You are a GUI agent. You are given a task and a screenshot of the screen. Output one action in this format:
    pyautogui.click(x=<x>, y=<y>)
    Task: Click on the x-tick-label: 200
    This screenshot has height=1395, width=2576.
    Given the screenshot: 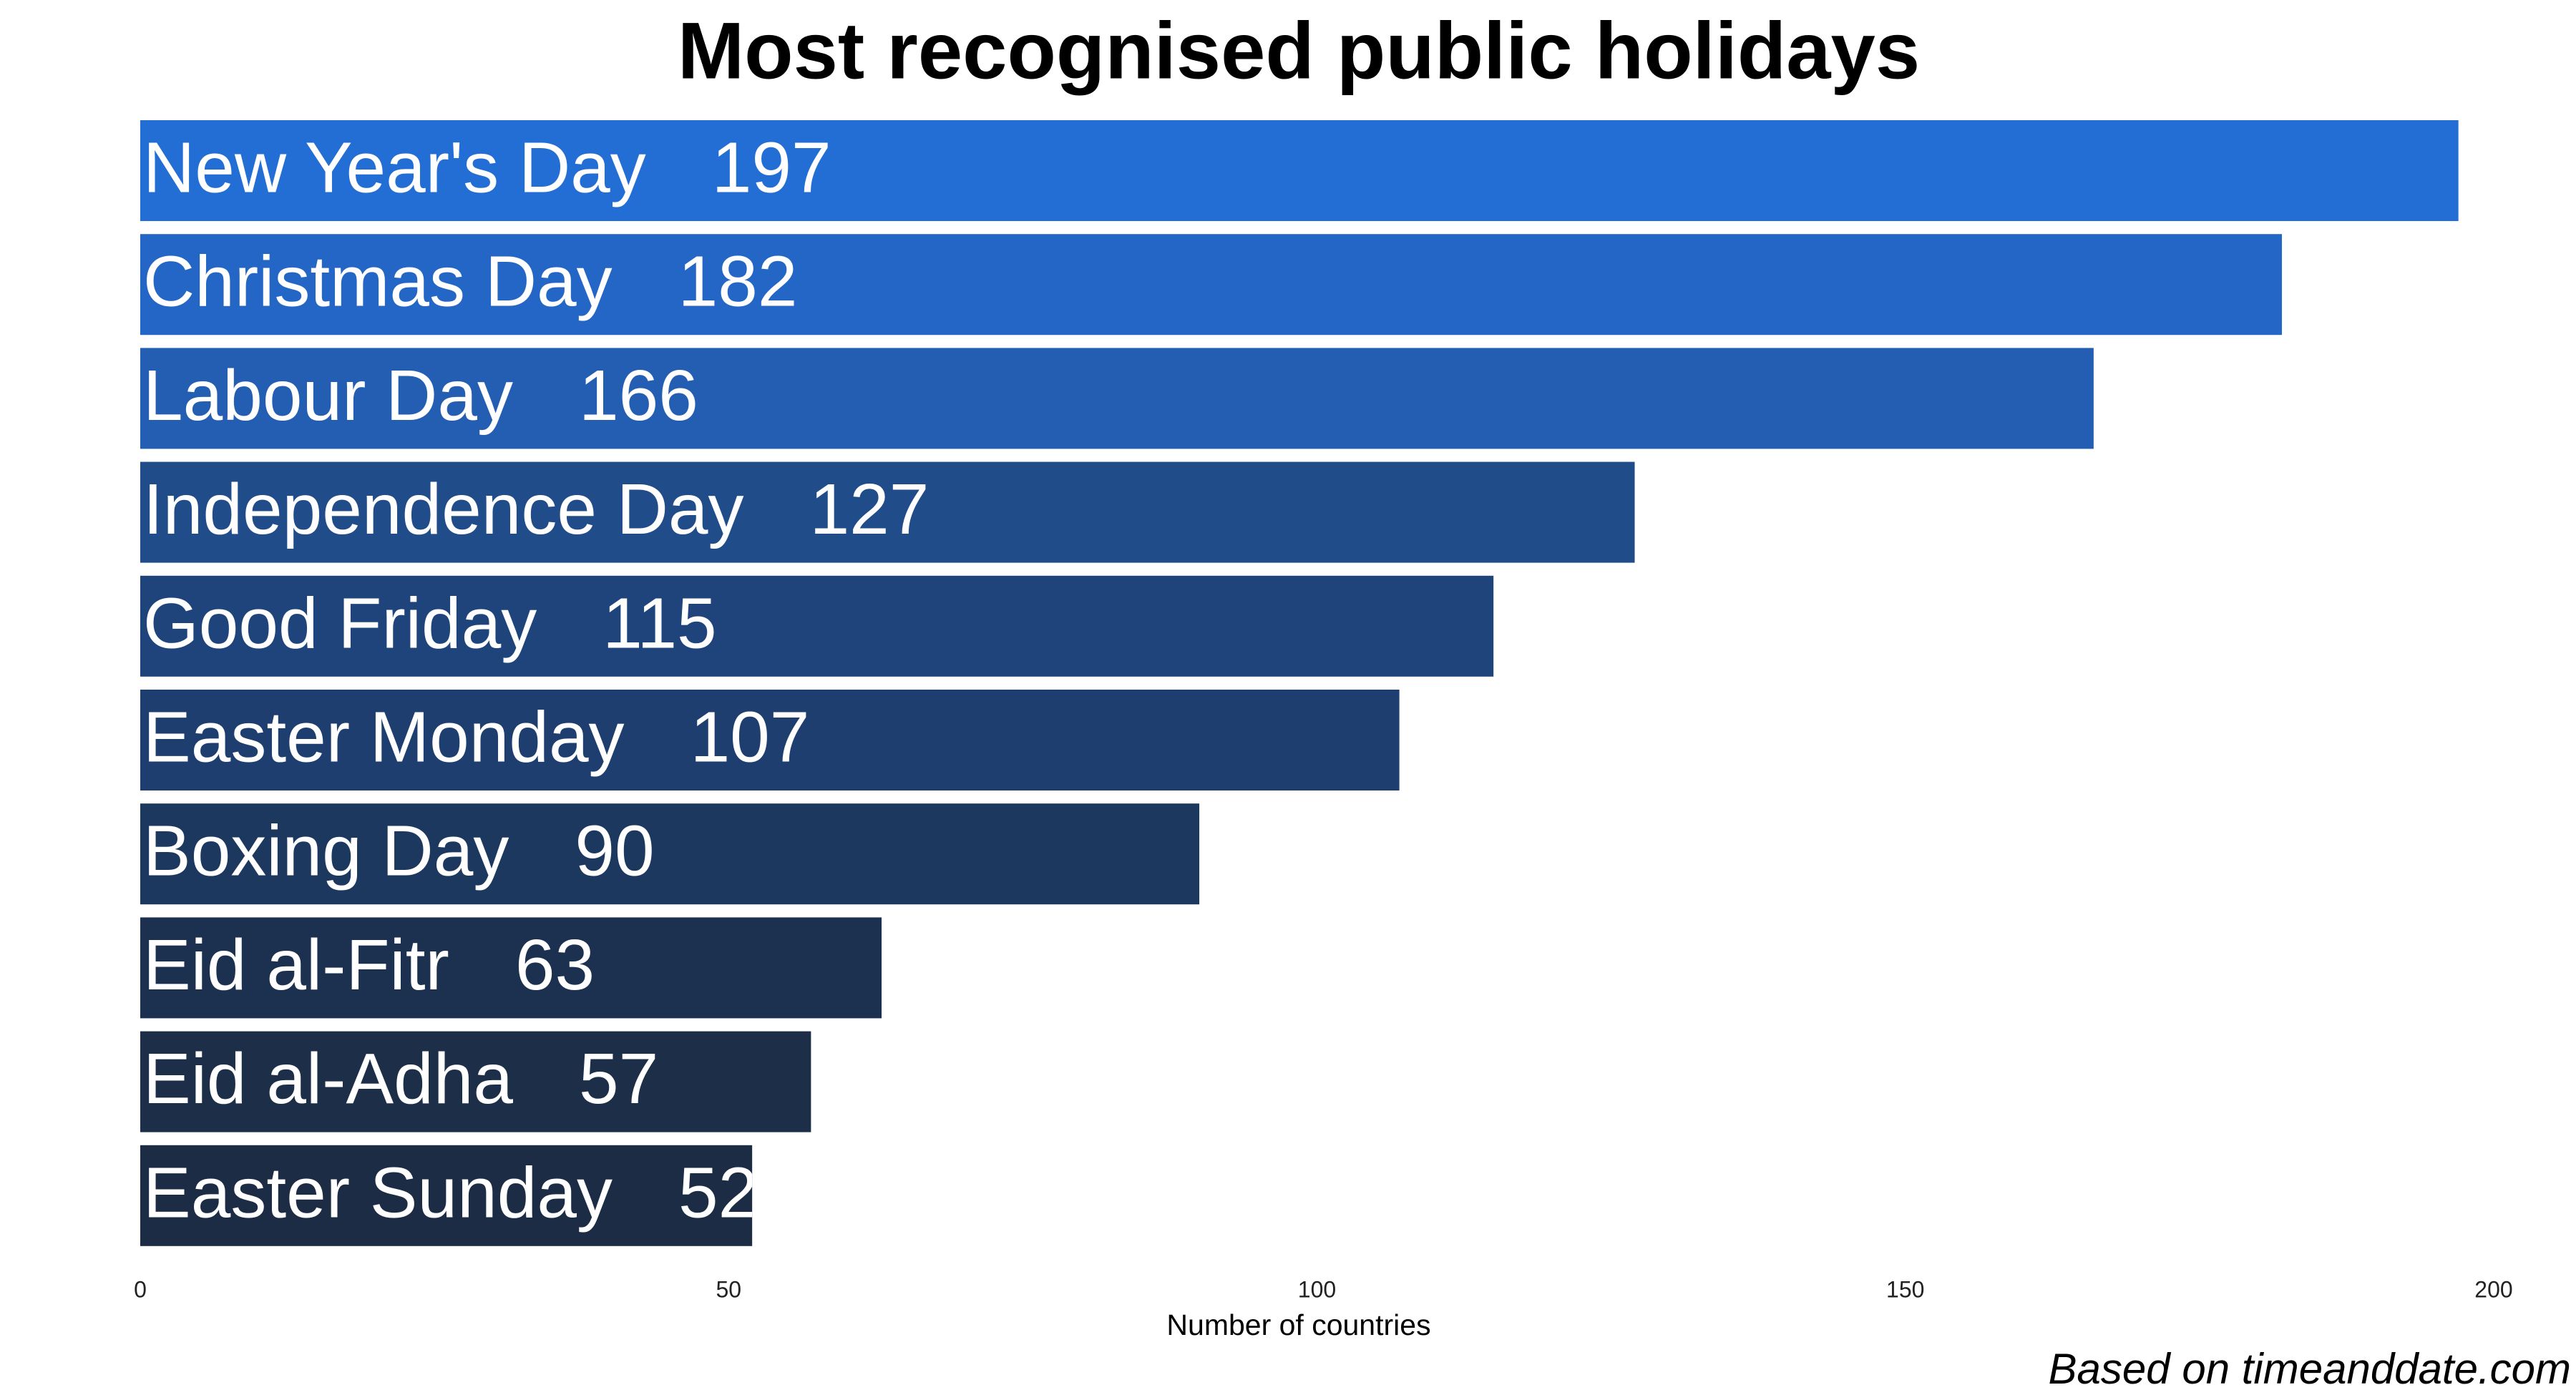 What is the action you would take?
    pyautogui.click(x=2493, y=1289)
    